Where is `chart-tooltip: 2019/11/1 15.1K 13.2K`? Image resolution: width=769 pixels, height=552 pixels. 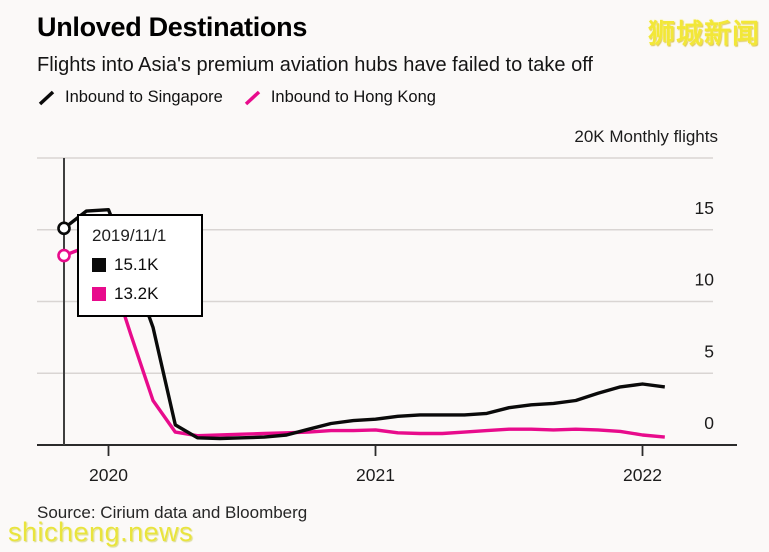
chart-tooltip: 2019/11/1 15.1K 13.2K is located at coordinates (140, 265).